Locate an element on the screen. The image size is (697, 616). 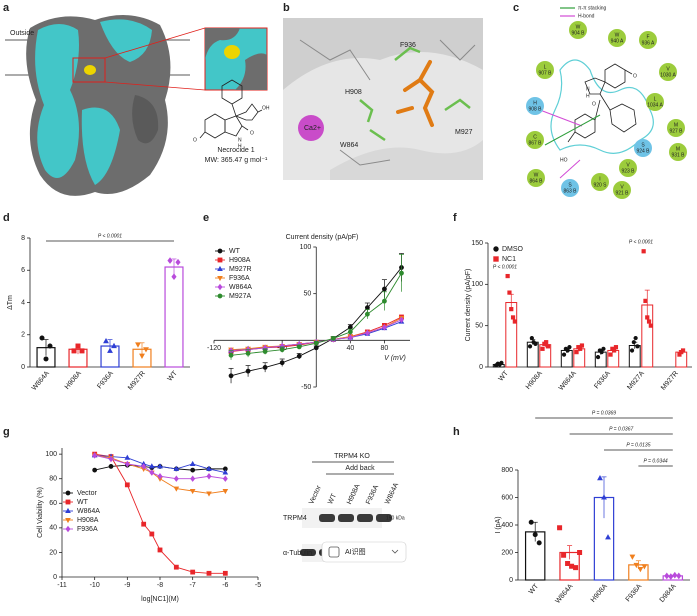
residue-number: 867 B is located at coordinates (535, 143).